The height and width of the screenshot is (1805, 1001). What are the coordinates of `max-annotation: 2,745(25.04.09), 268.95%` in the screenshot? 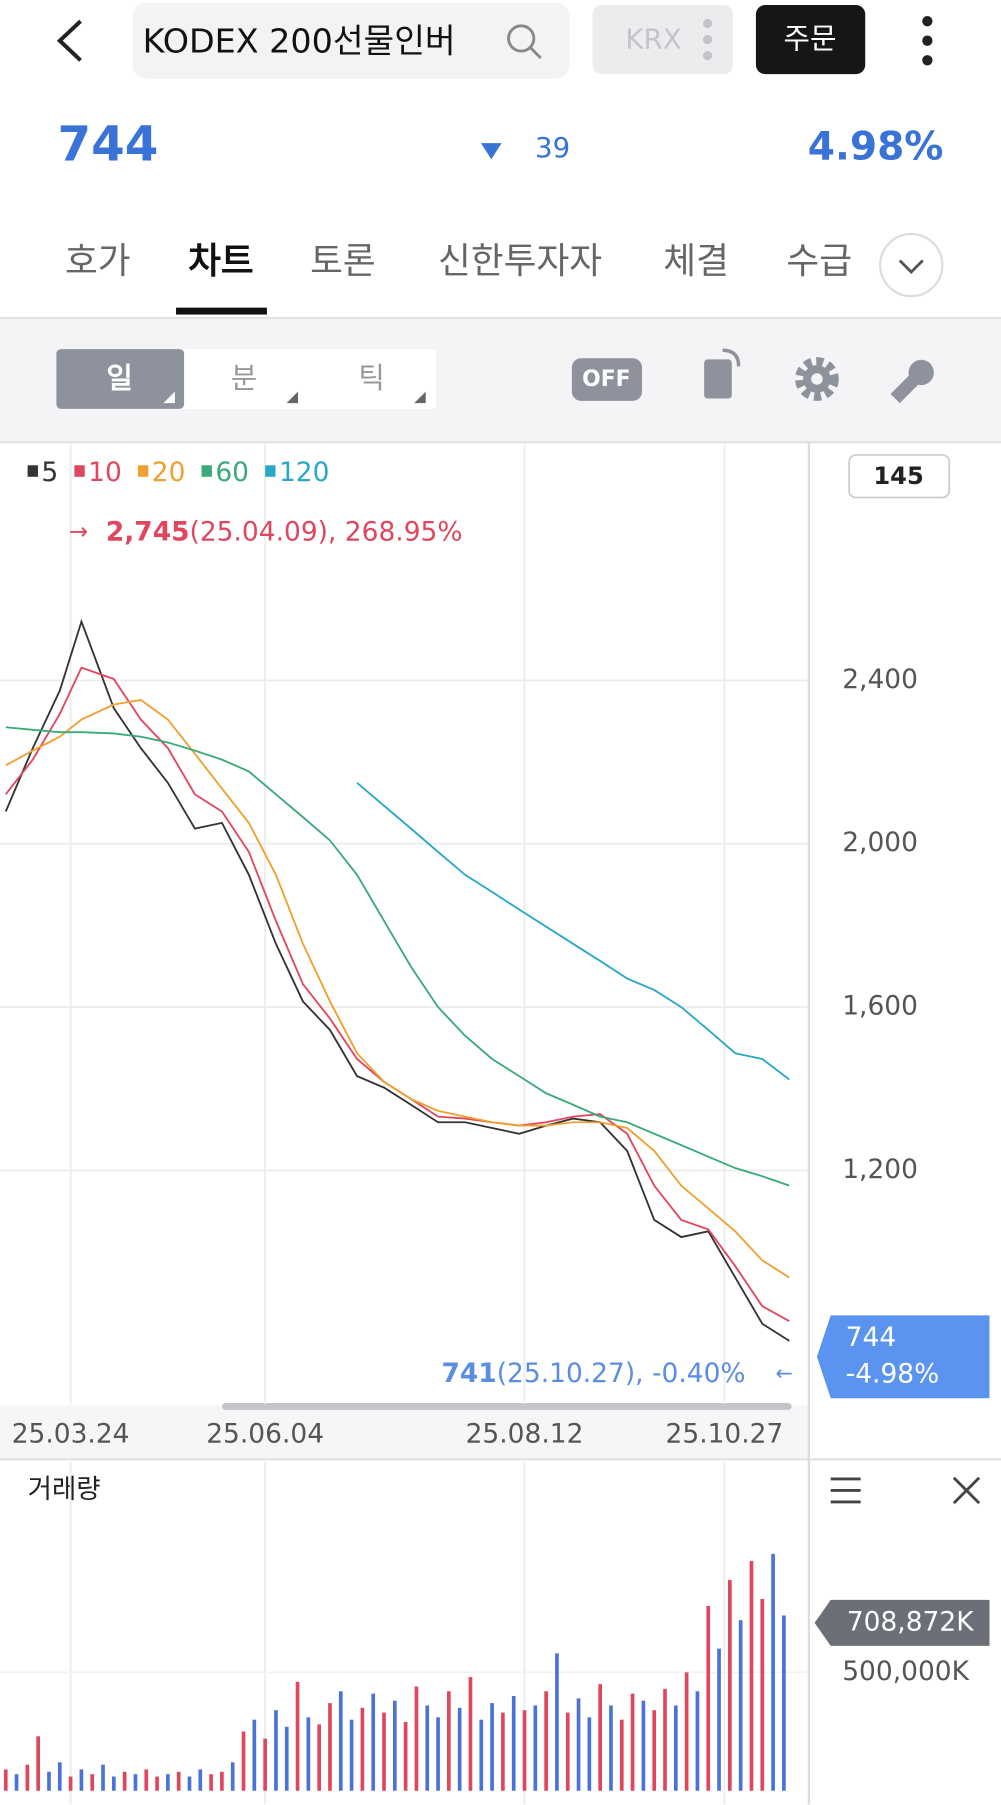 It's located at (284, 531).